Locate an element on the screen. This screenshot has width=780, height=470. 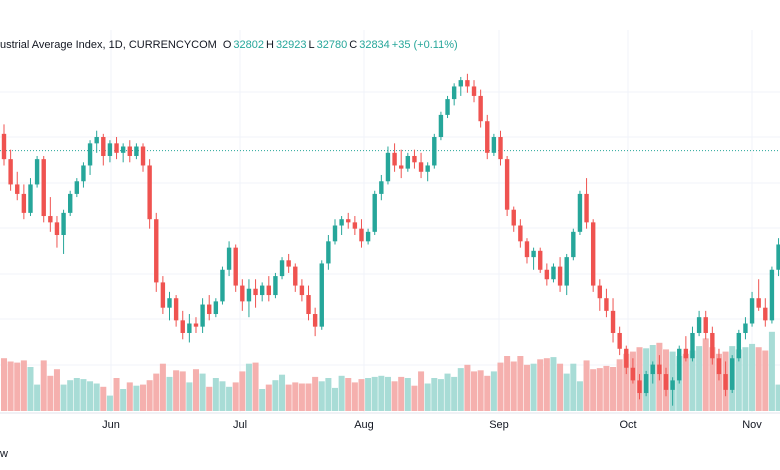
brand-fragment: w is located at coordinates (4, 454).